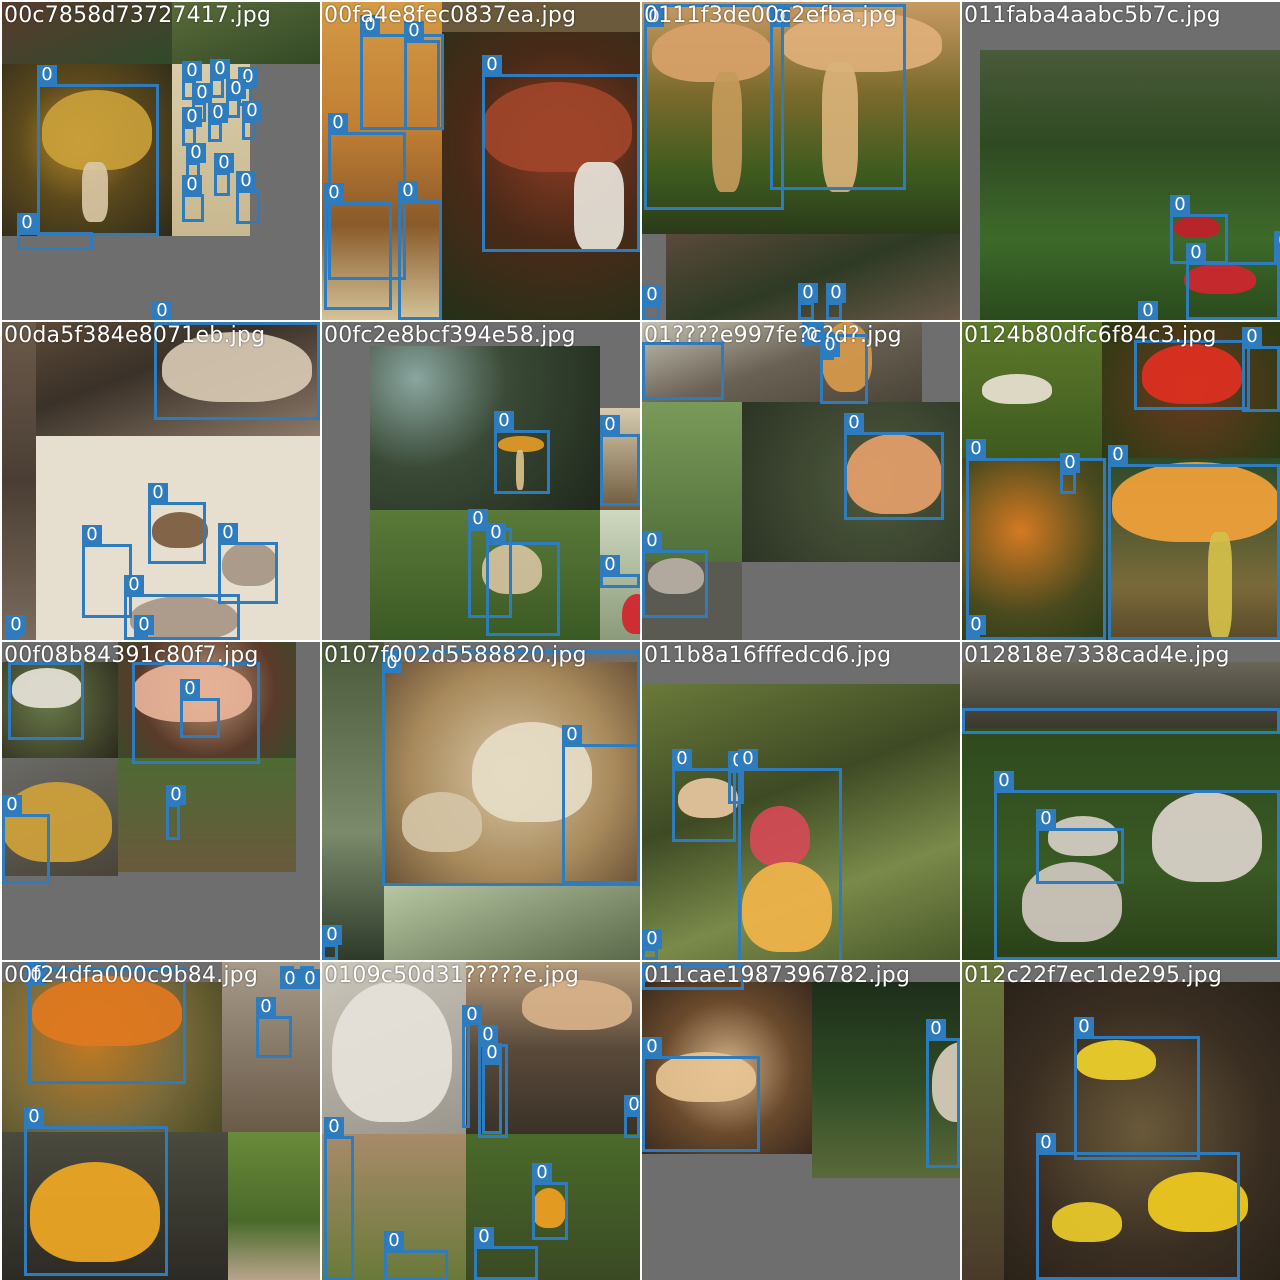 The width and height of the screenshot is (1280, 1280). What do you see at coordinates (801, 801) in the screenshot?
I see `mosaic-tile: 0000011b8a16fffedcd6.jpg` at bounding box center [801, 801].